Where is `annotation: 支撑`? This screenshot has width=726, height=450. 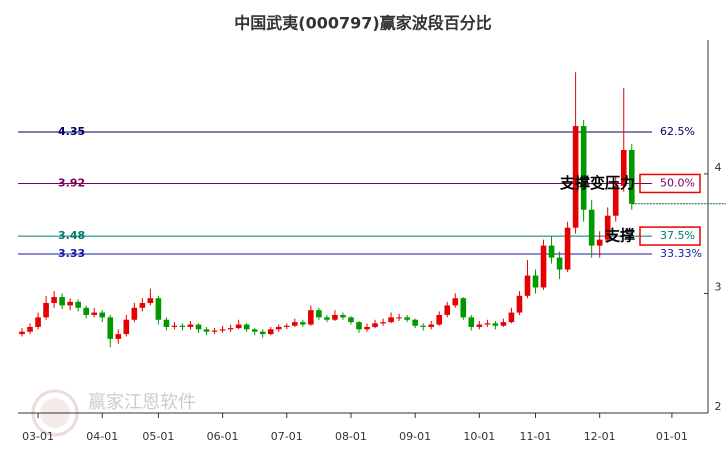 annotation: 支撑 is located at coordinates (619, 236).